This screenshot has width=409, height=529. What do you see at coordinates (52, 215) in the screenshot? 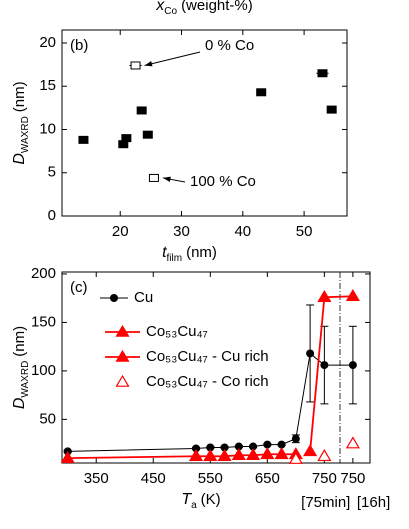
I see `y-tick-label: 0` at bounding box center [52, 215].